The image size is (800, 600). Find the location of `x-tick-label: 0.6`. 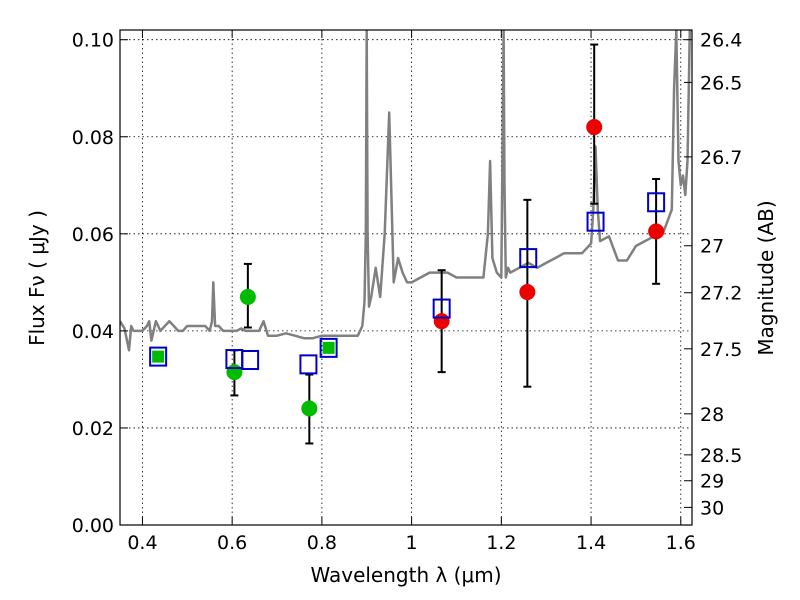

x-tick-label: 0.6 is located at coordinates (232, 543).